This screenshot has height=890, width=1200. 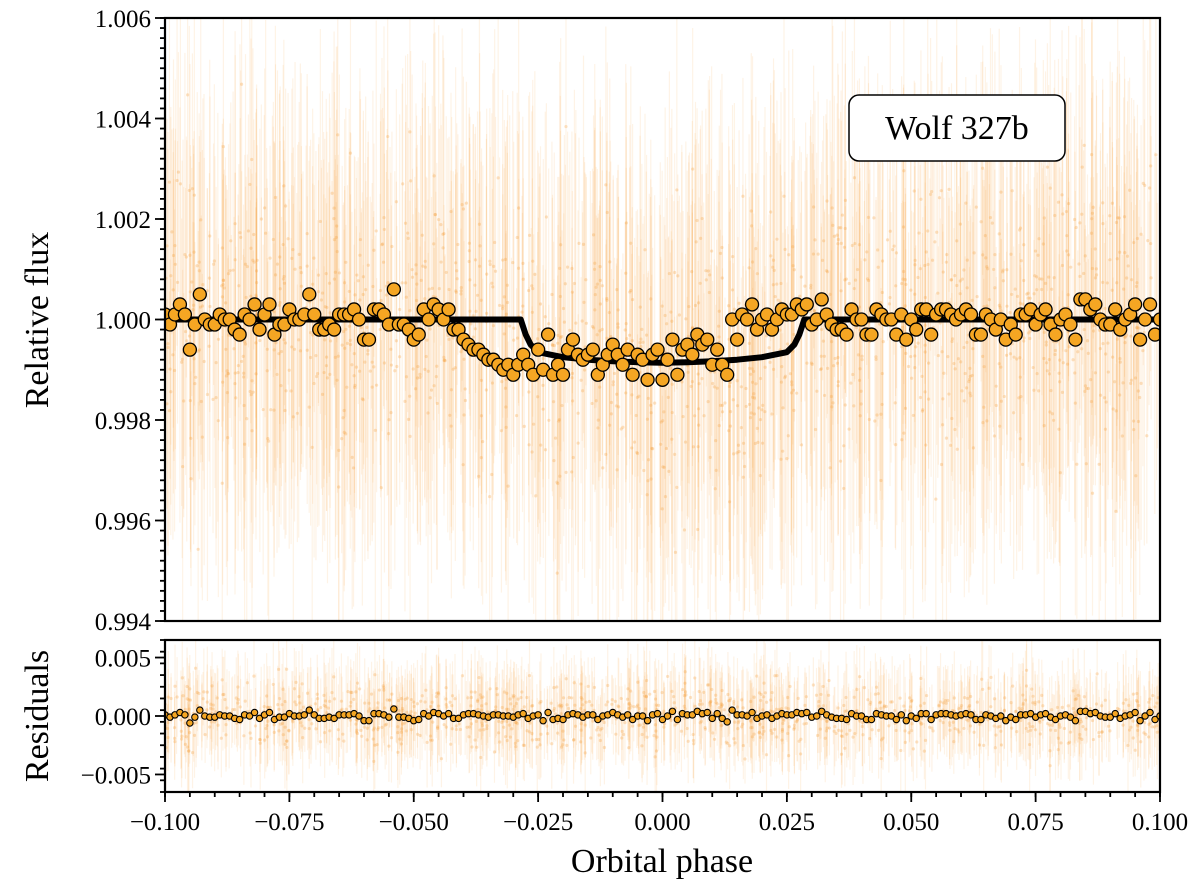 What do you see at coordinates (123, 321) in the screenshot?
I see `y-tick-label: 1.000` at bounding box center [123, 321].